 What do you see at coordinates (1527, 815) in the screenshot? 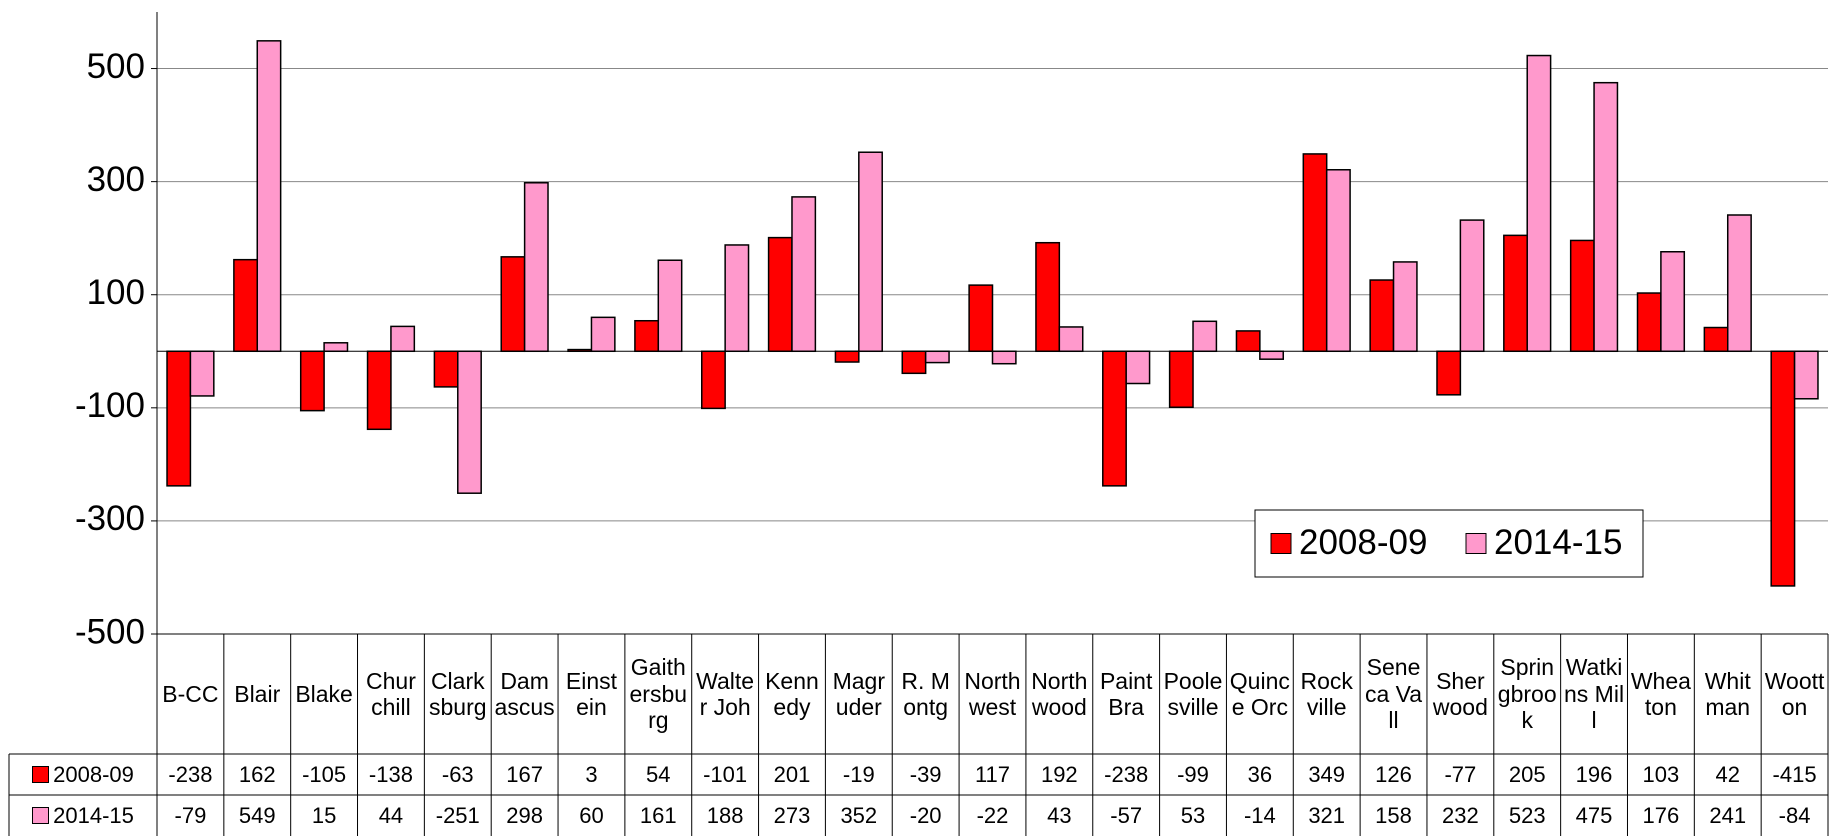
I see `table-value: 523` at bounding box center [1527, 815].